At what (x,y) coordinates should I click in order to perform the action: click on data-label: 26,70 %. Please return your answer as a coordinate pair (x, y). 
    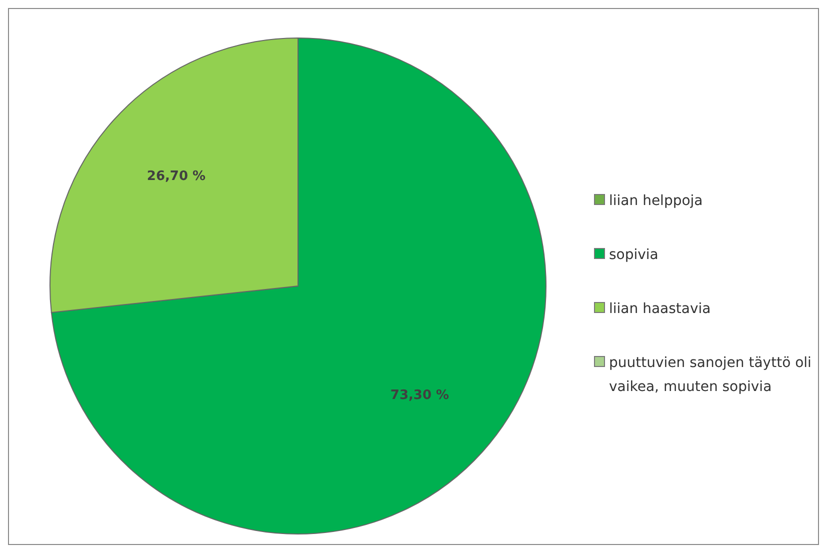
    Looking at the image, I should click on (176, 176).